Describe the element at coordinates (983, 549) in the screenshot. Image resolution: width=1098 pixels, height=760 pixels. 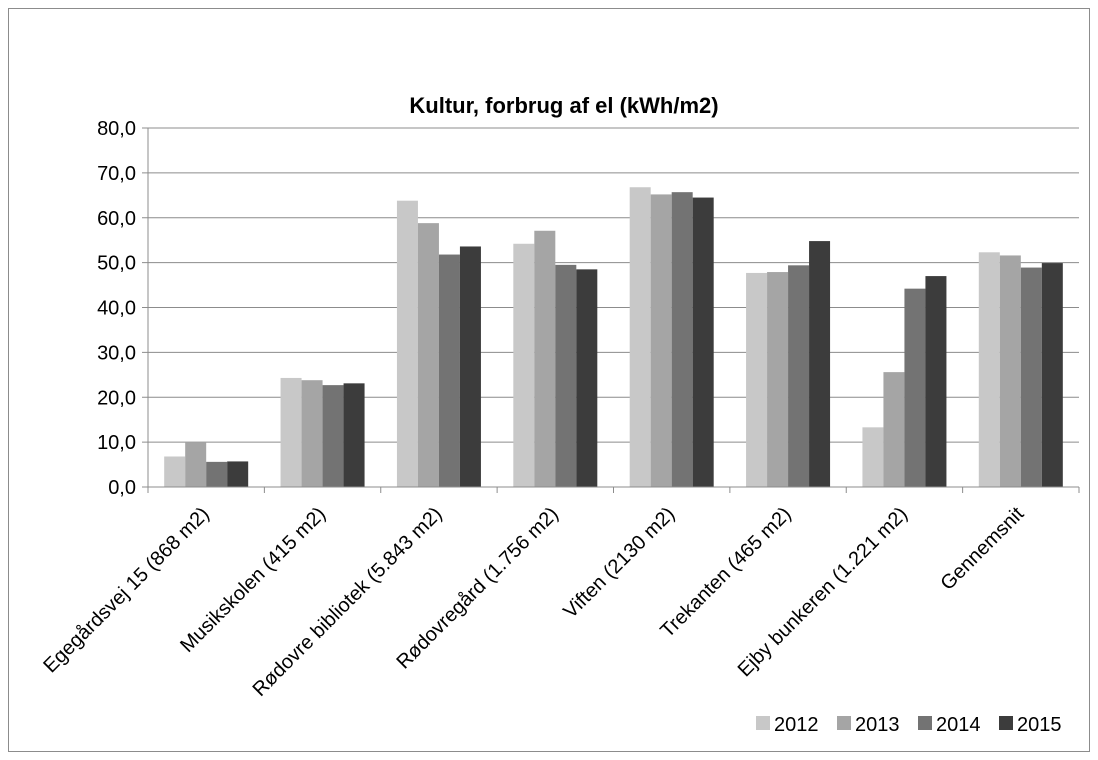
I see `category-label: Gennemsnit` at that location.